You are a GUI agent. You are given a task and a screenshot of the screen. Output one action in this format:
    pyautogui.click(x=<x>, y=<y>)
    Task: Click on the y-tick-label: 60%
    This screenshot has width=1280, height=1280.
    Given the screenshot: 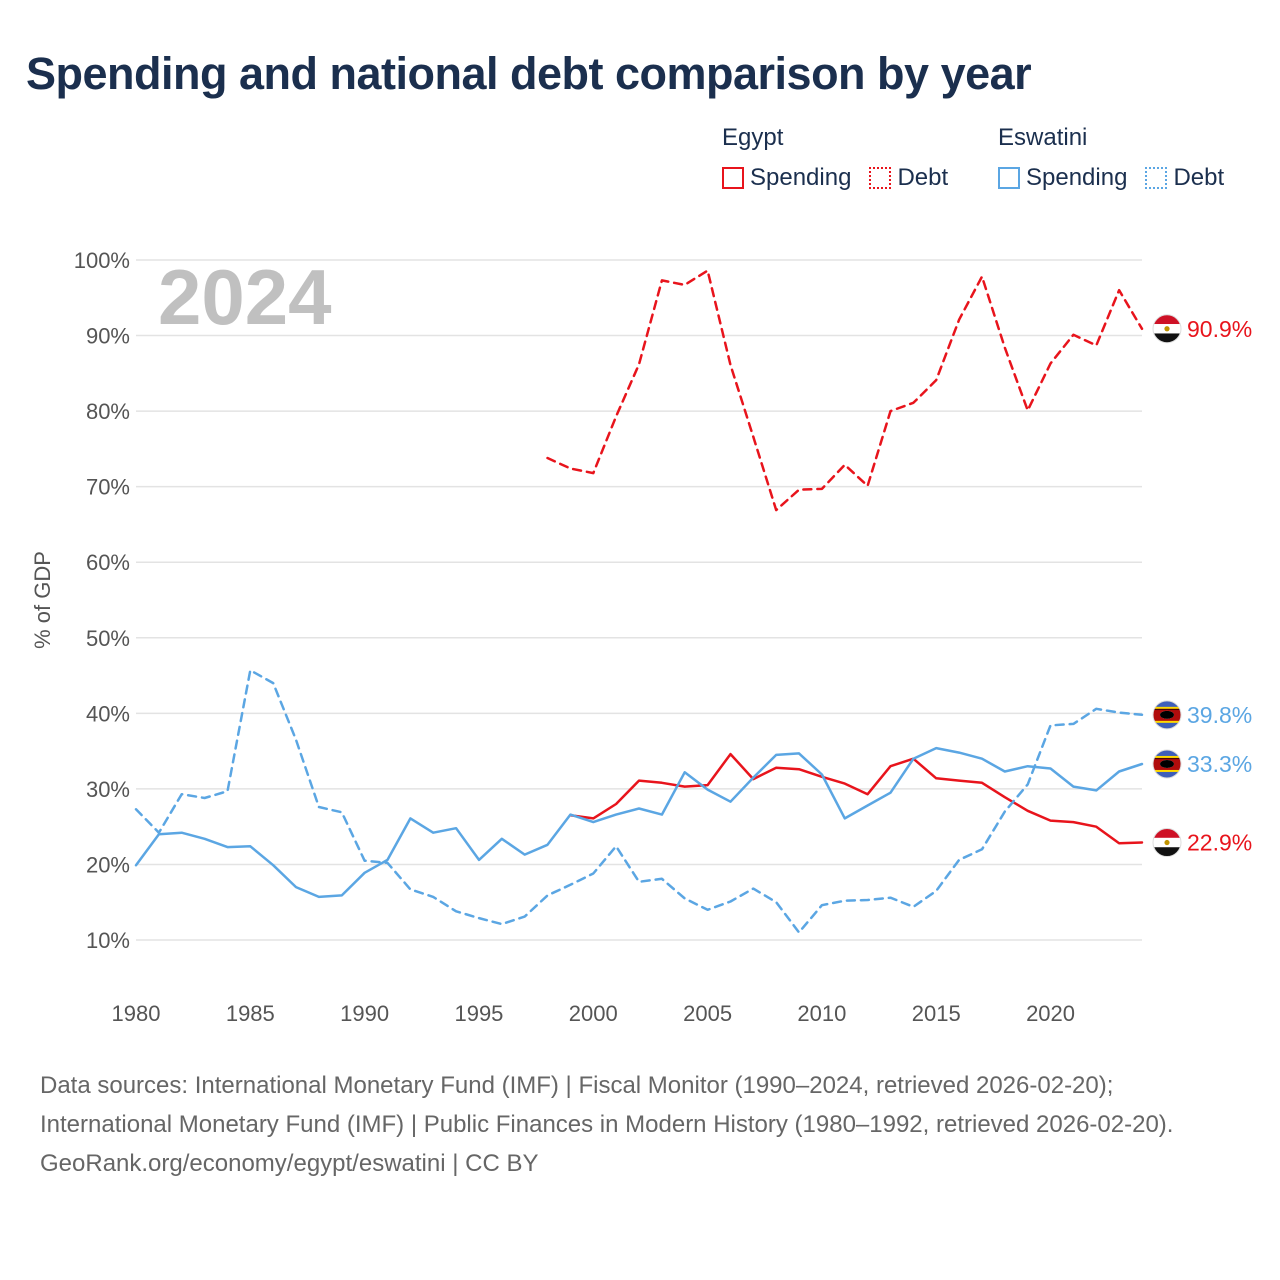 What is the action you would take?
    pyautogui.click(x=108, y=562)
    